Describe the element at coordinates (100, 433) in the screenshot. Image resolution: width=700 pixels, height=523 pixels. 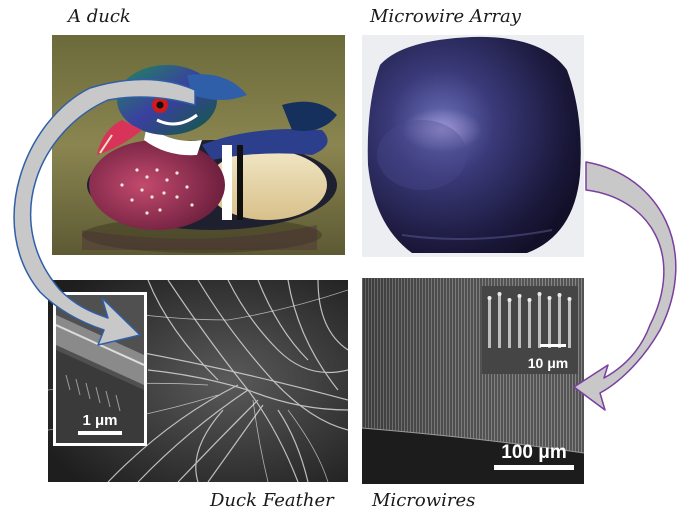
I see `feather-inset-scale-bar` at that location.